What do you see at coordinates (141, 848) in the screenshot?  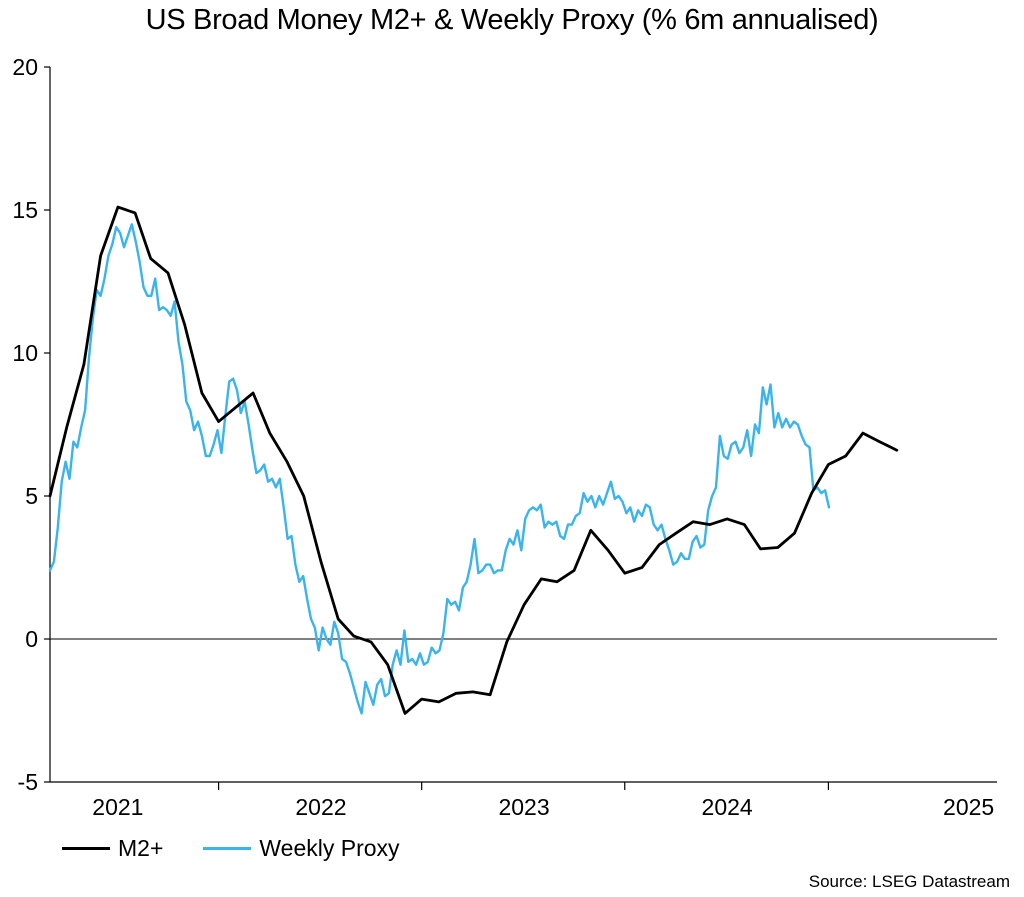 I see `legend-label-m2: M2+` at bounding box center [141, 848].